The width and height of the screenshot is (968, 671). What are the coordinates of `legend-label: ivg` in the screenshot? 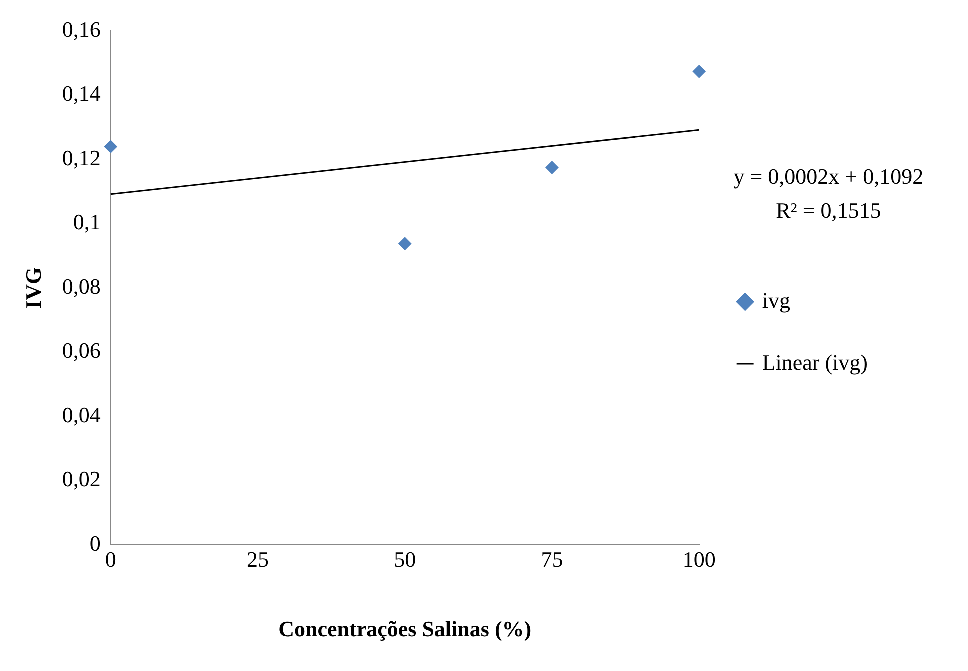 It's located at (776, 300).